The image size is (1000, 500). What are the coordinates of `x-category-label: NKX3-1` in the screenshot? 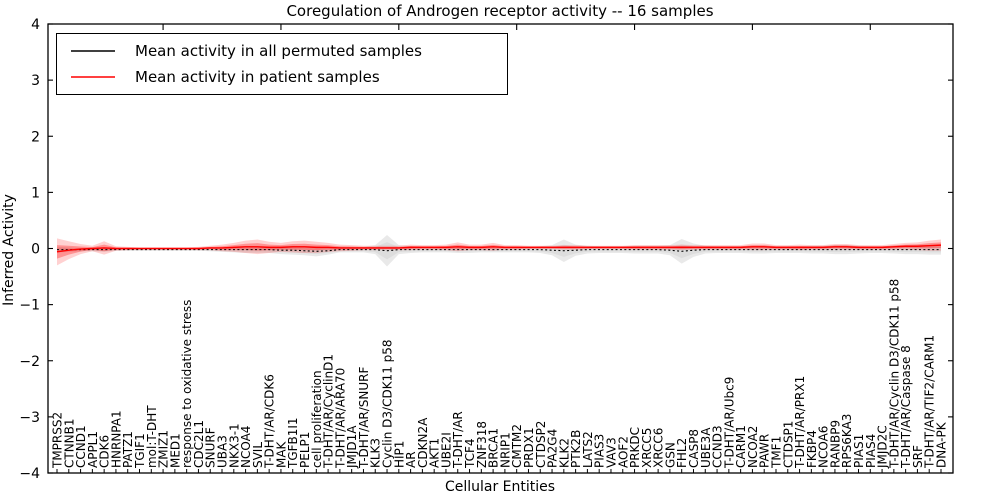 It's located at (234, 445).